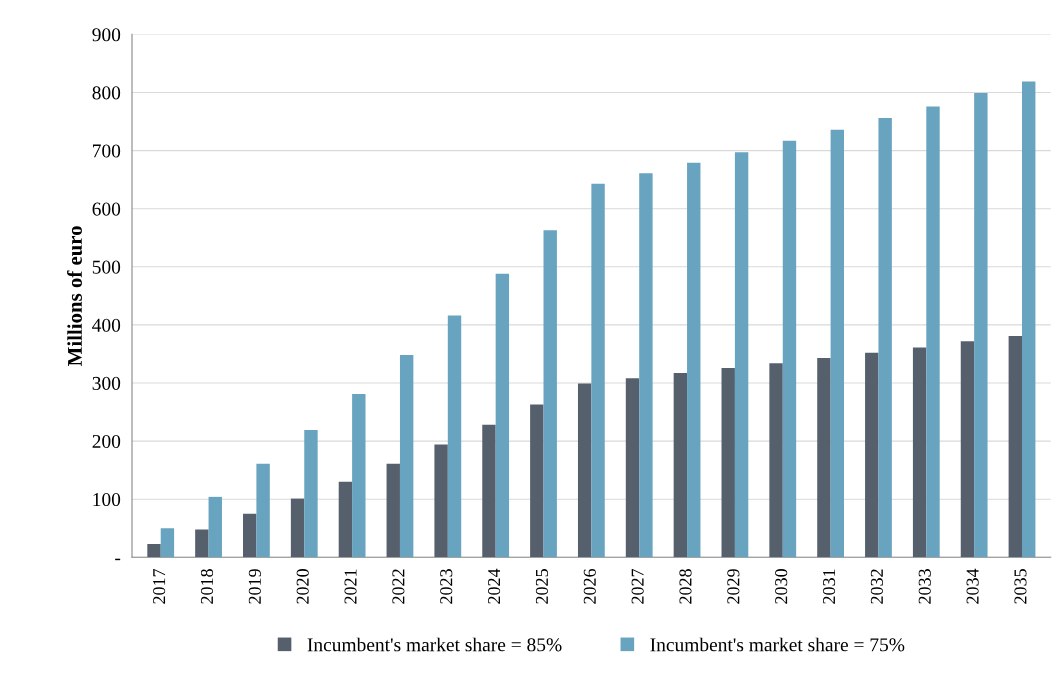 This screenshot has width=1056, height=688. I want to click on y-tick-label: -, so click(118, 559).